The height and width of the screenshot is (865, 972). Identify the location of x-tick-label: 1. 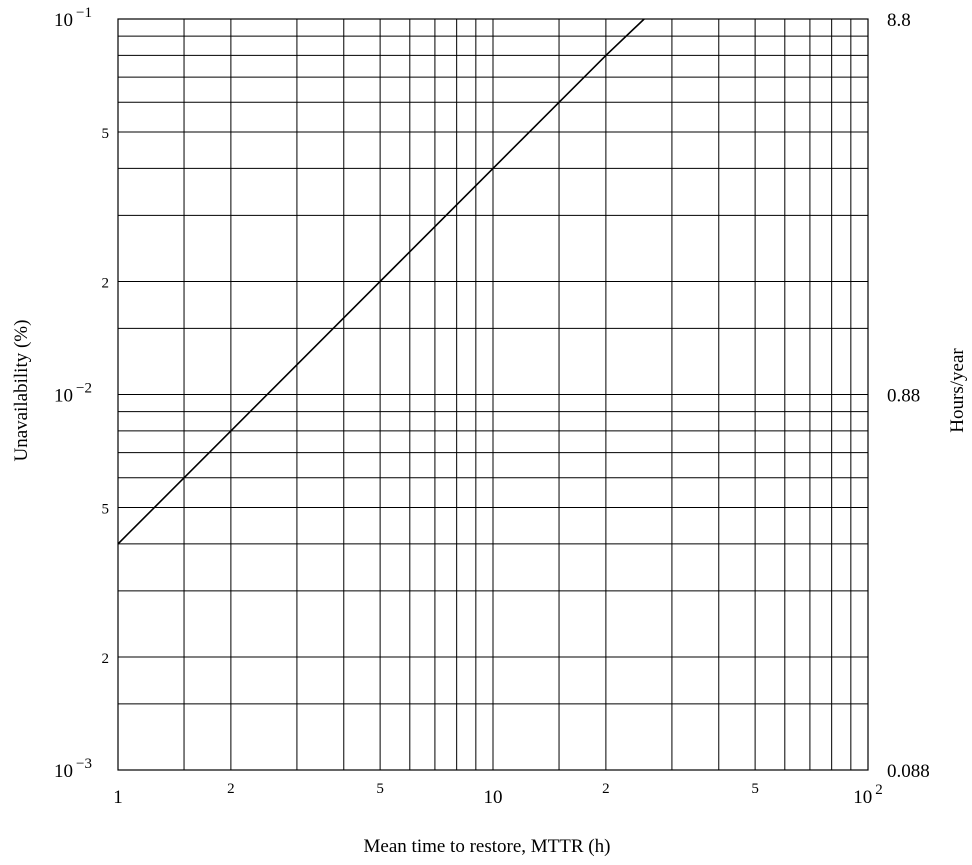
(118, 797).